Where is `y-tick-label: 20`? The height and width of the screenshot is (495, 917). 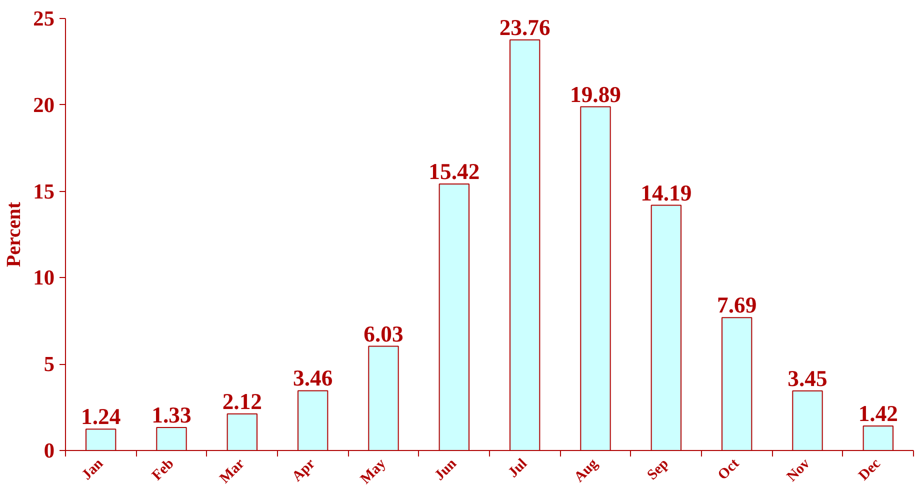
y-tick-label: 20 is located at coordinates (43, 104).